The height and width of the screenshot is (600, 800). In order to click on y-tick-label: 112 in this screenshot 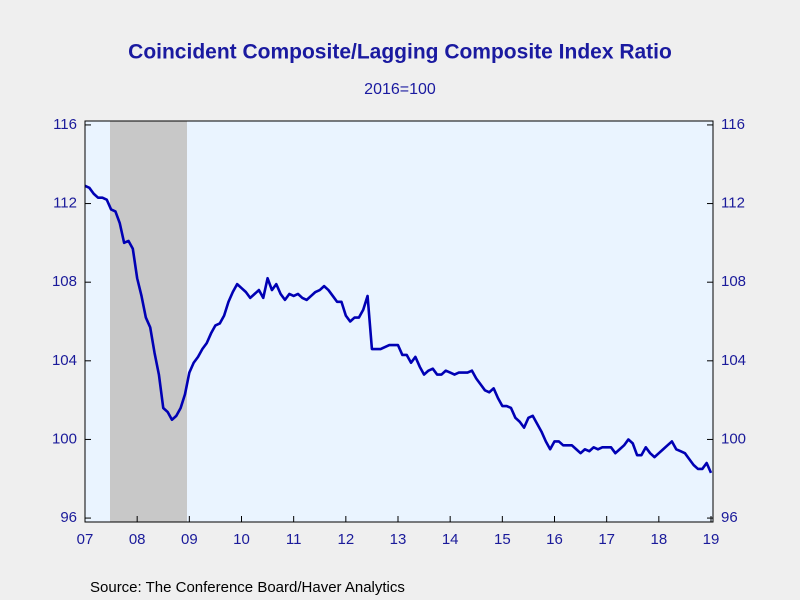, I will do `click(65, 203)`.